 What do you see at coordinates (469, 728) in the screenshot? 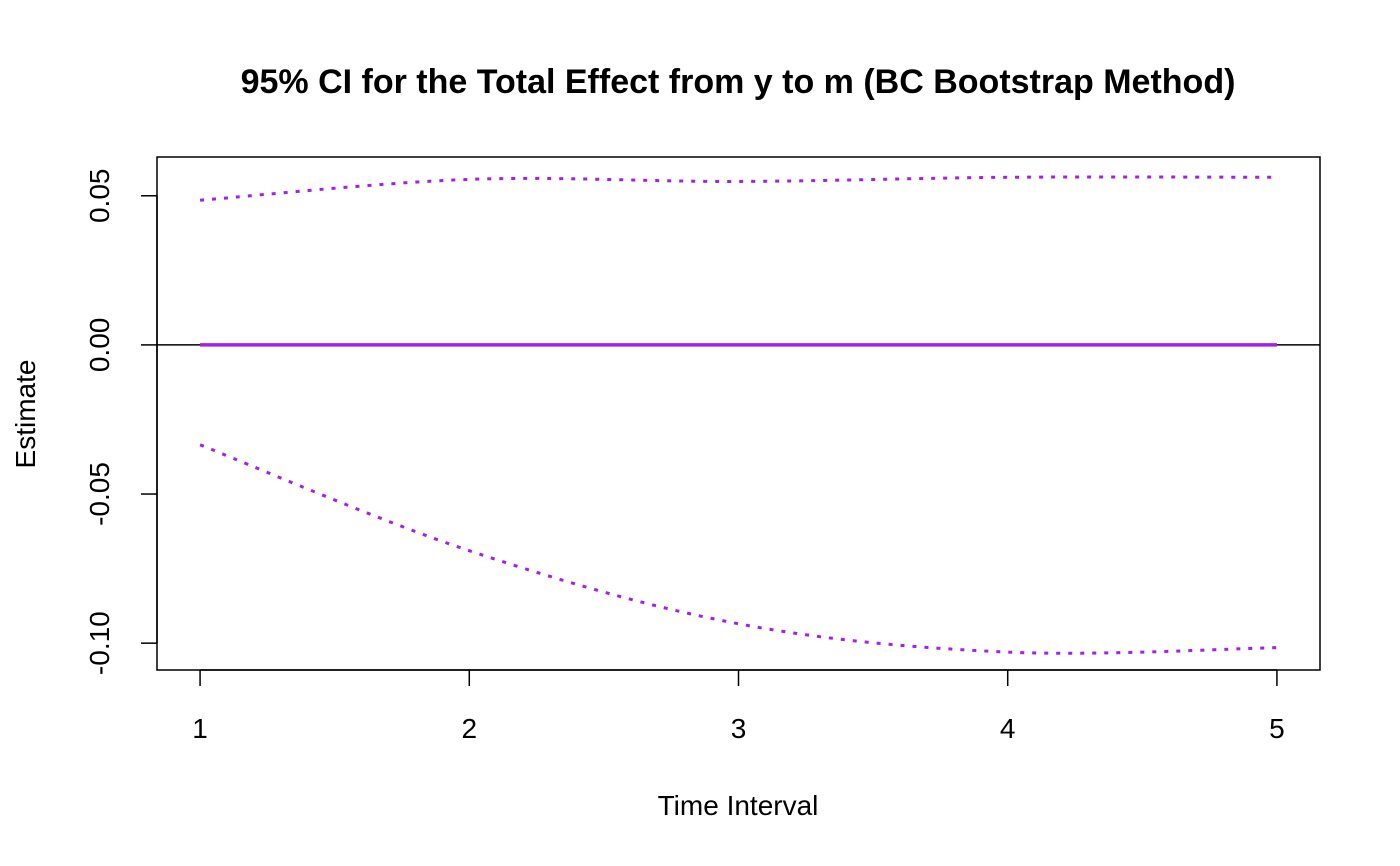
I see `x-tick-label: 2` at bounding box center [469, 728].